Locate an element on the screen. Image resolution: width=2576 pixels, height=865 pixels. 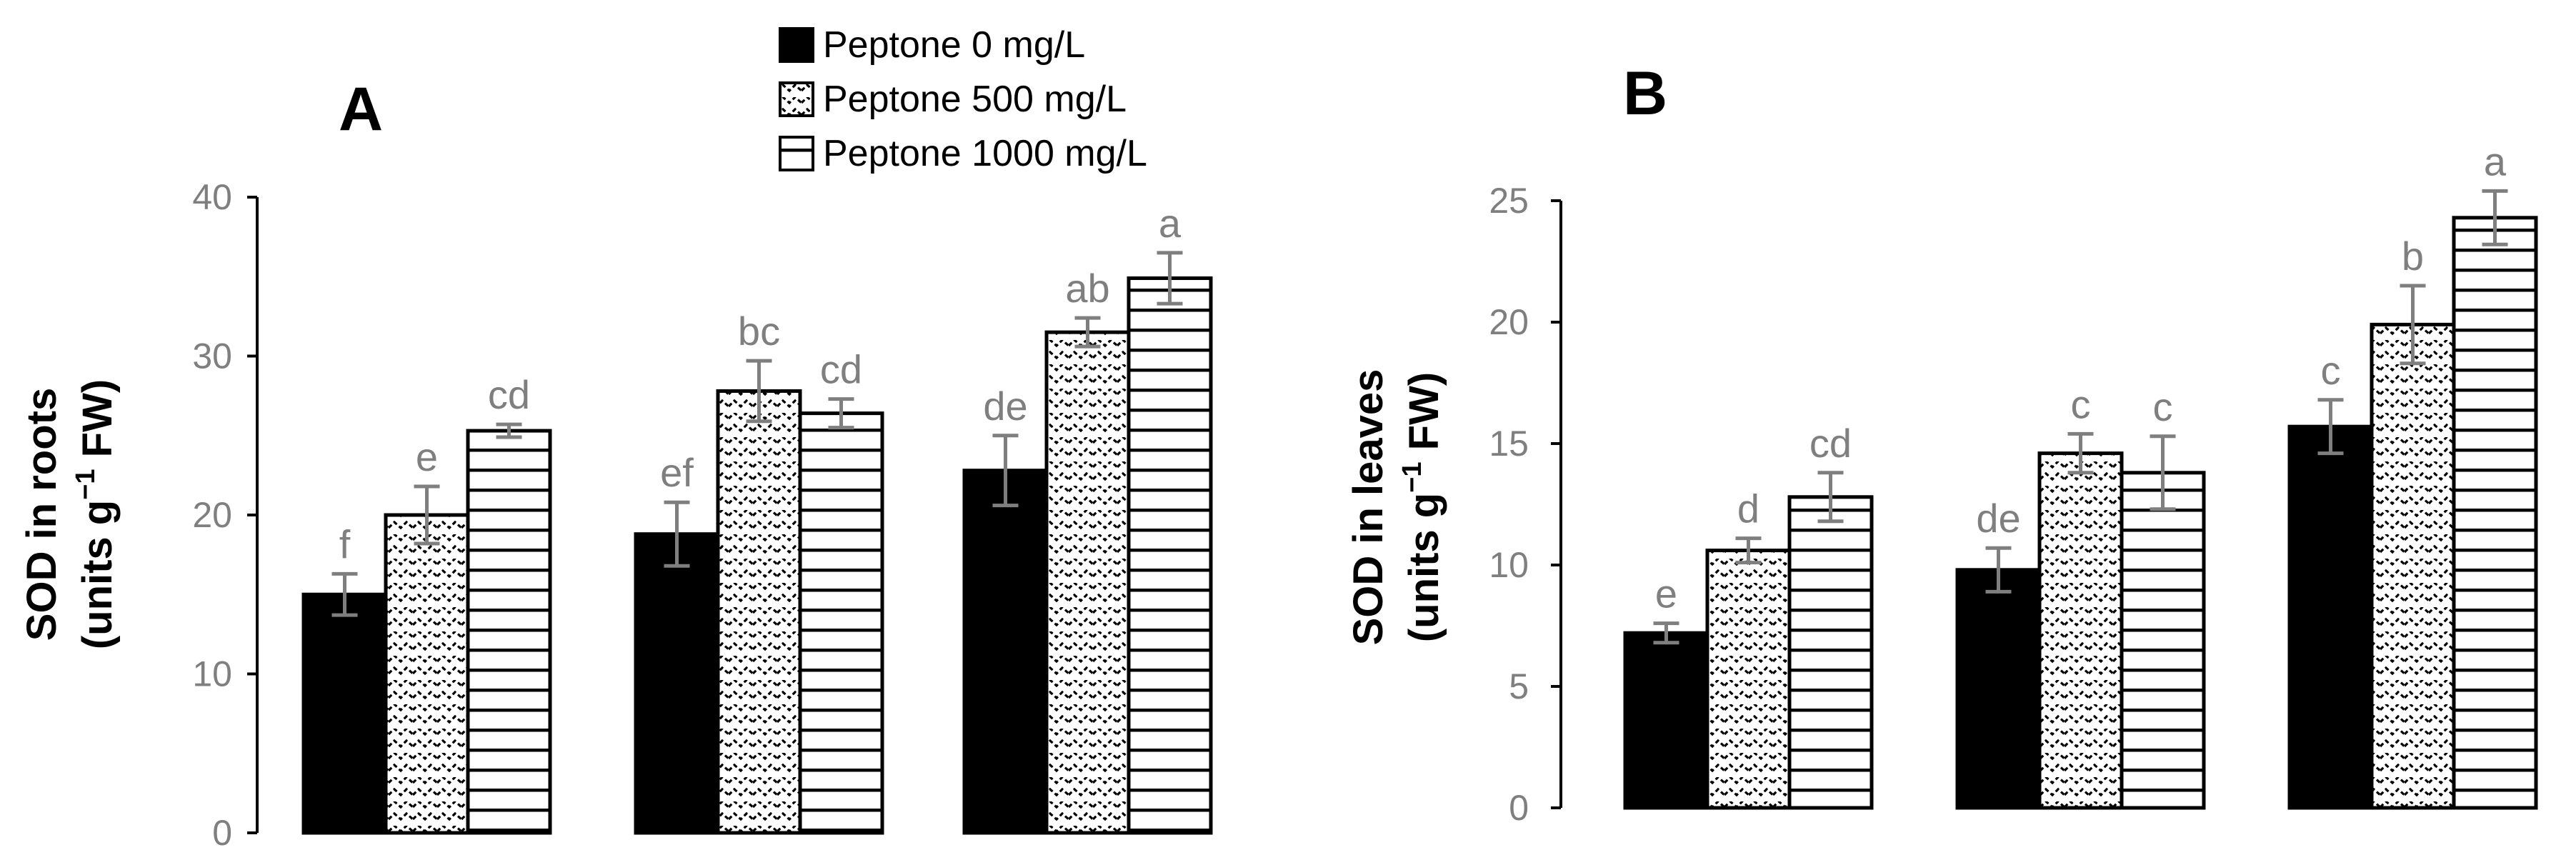
panel-letter: B is located at coordinates (1645, 93).